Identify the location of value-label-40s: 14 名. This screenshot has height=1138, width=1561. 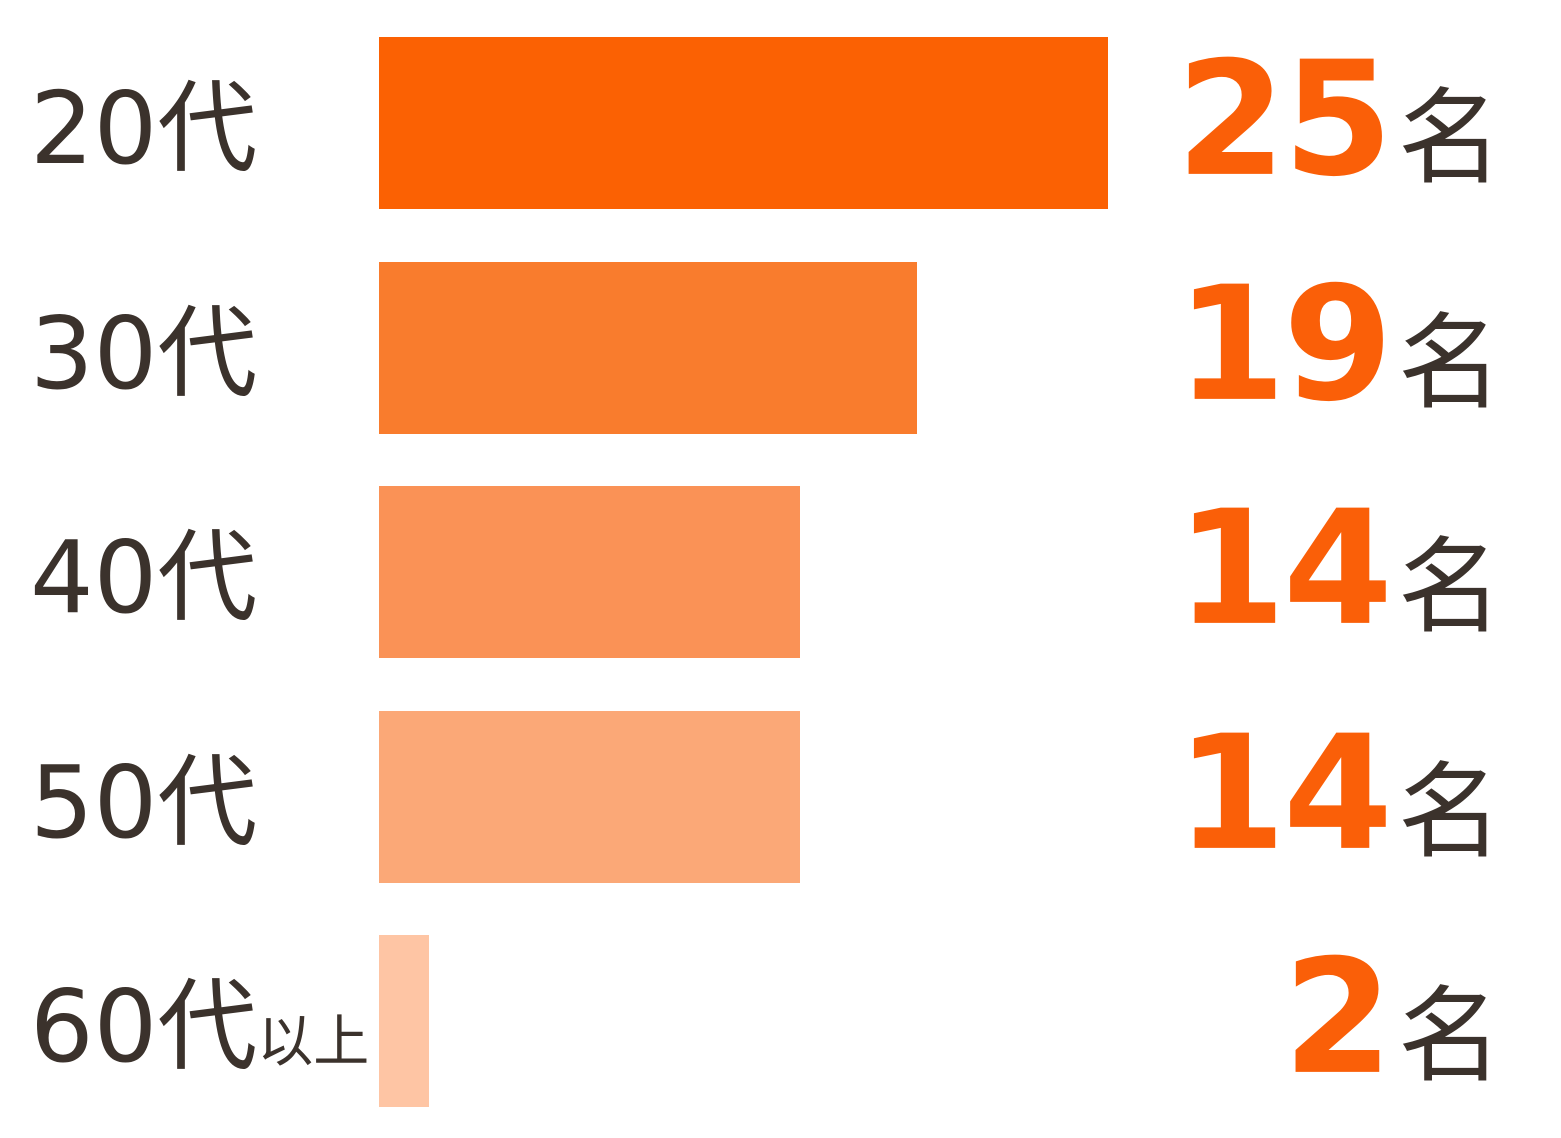
(1339, 569).